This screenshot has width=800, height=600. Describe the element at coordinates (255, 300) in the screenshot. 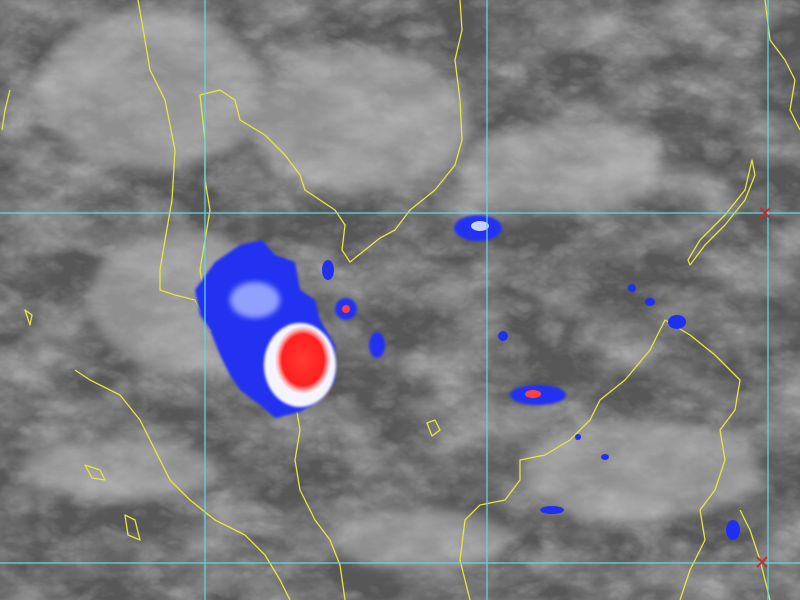

I see `storm-cloud` at that location.